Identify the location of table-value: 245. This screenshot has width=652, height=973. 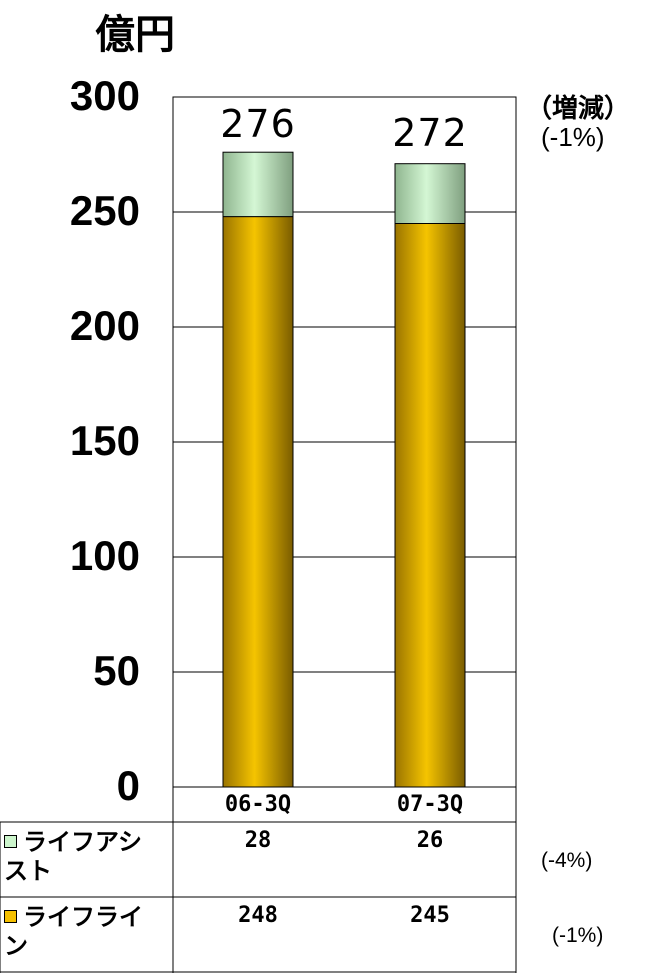
(430, 915).